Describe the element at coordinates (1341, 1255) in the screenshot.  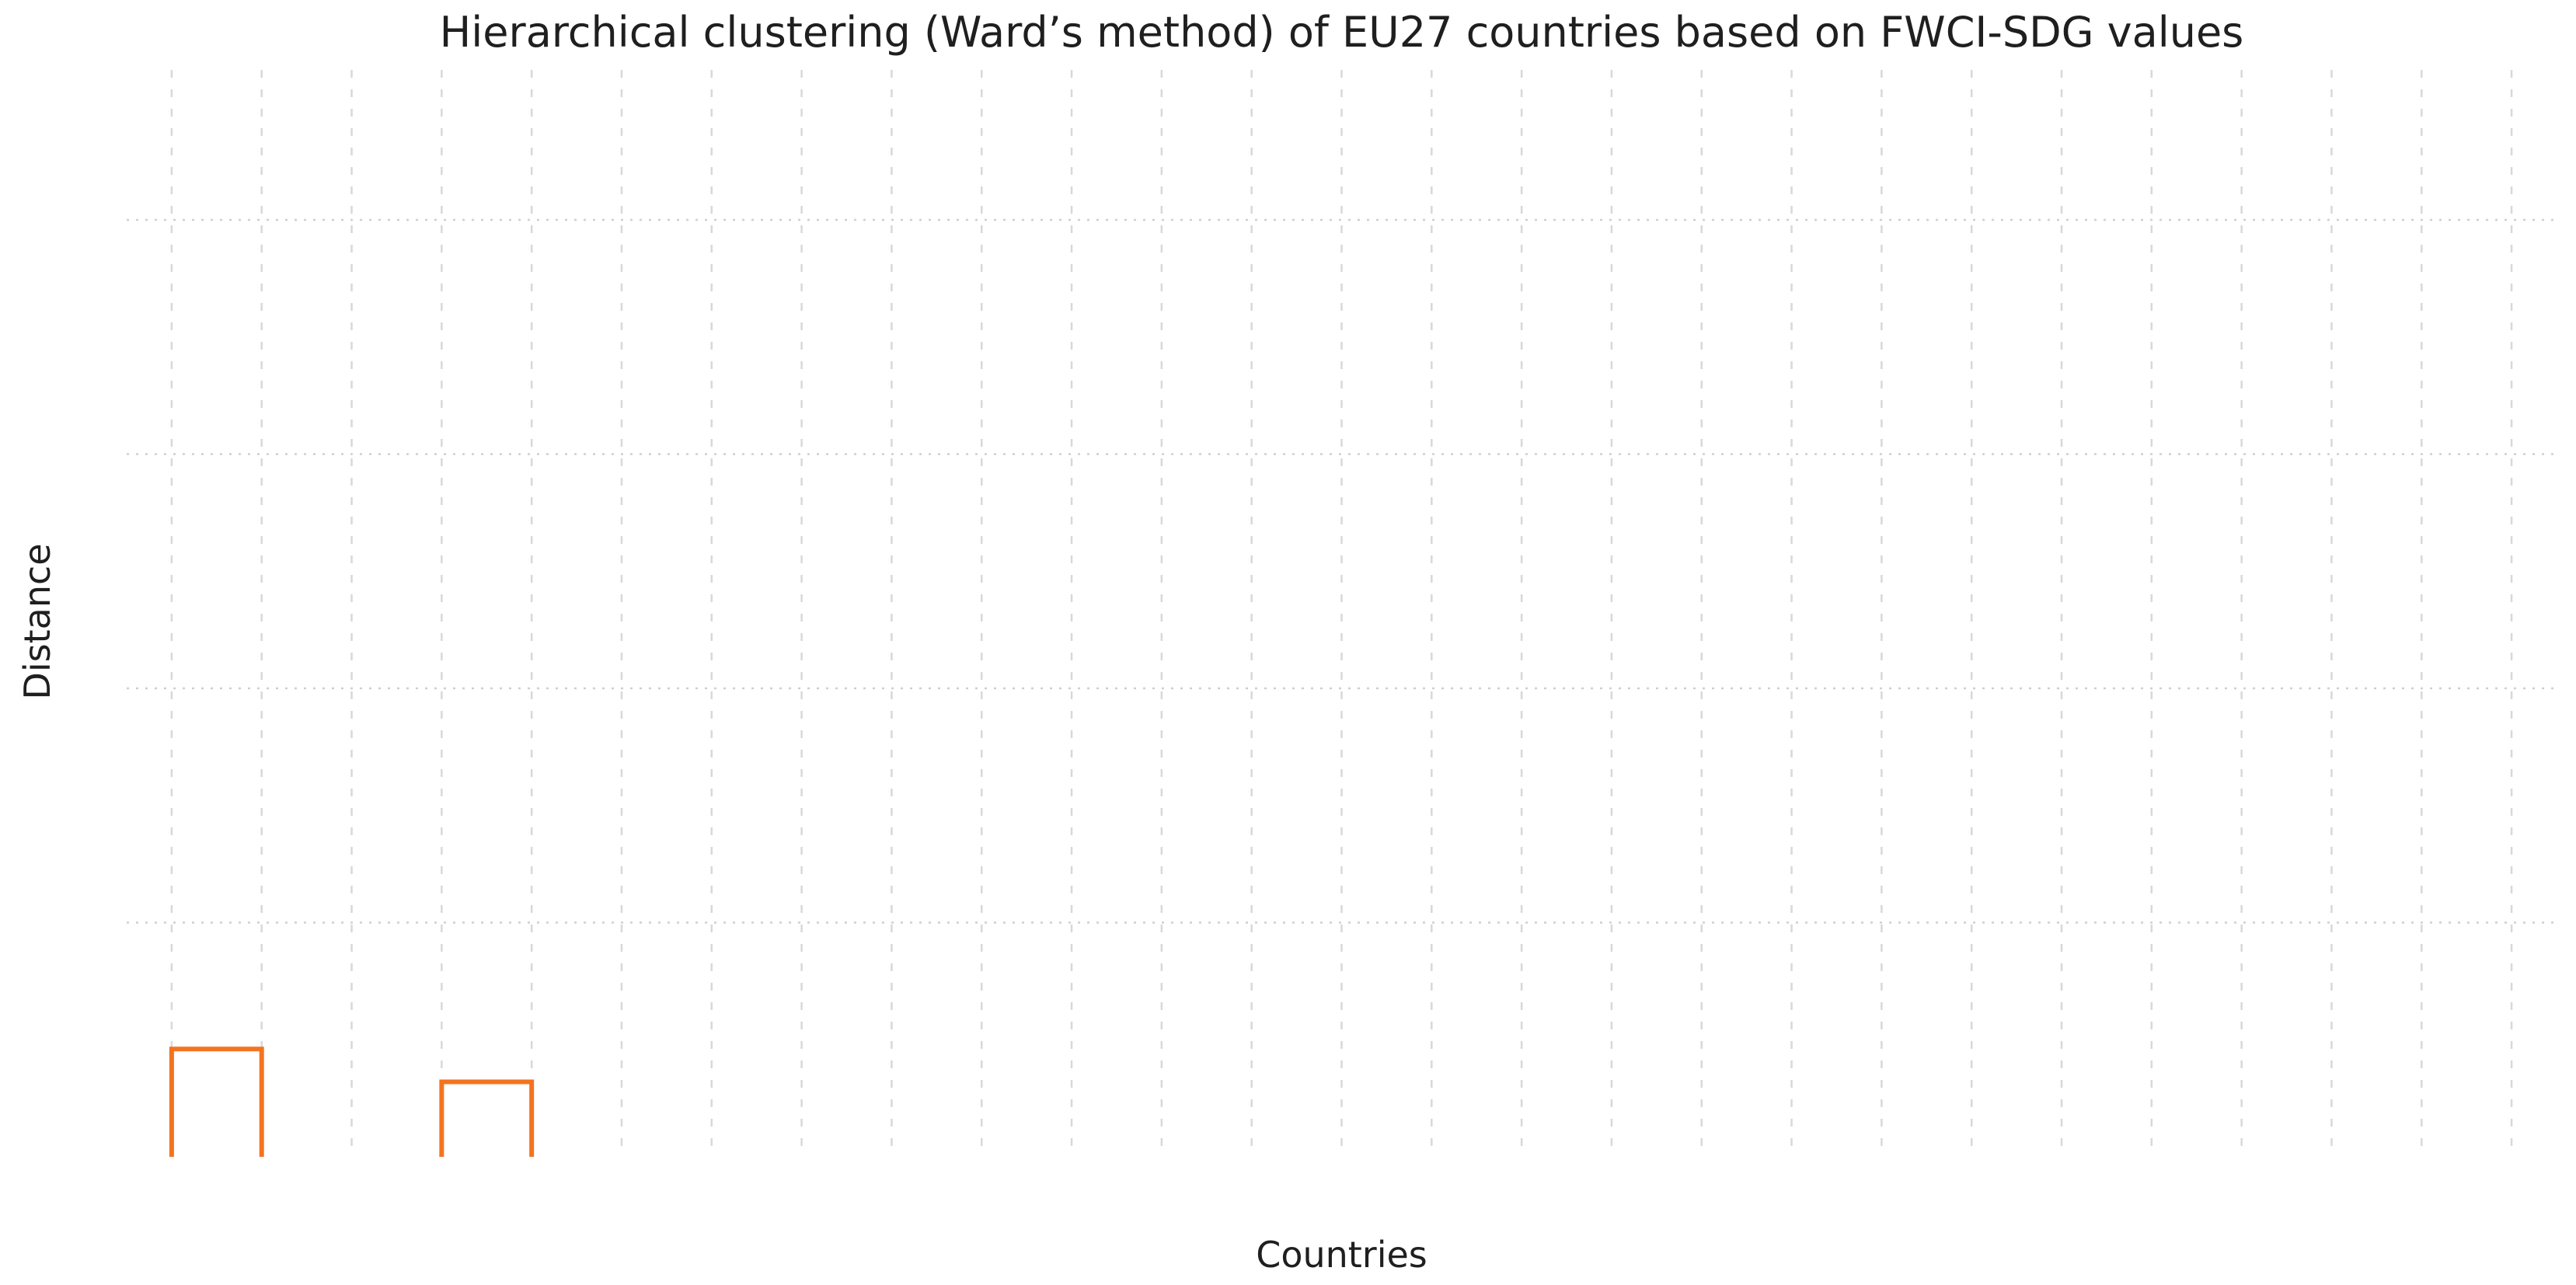
I see `x-axis-label: Countries` at that location.